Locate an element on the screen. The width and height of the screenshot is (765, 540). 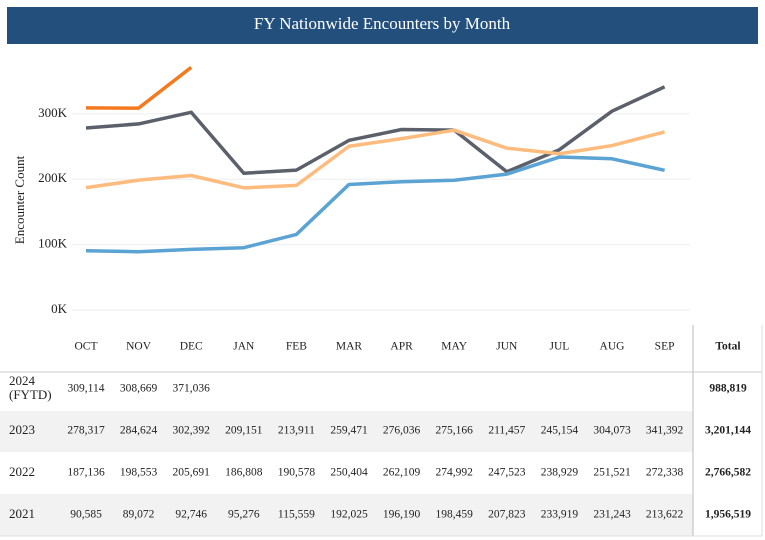
chart-title: FY Nationwide Encounters by Month is located at coordinates (382, 23).